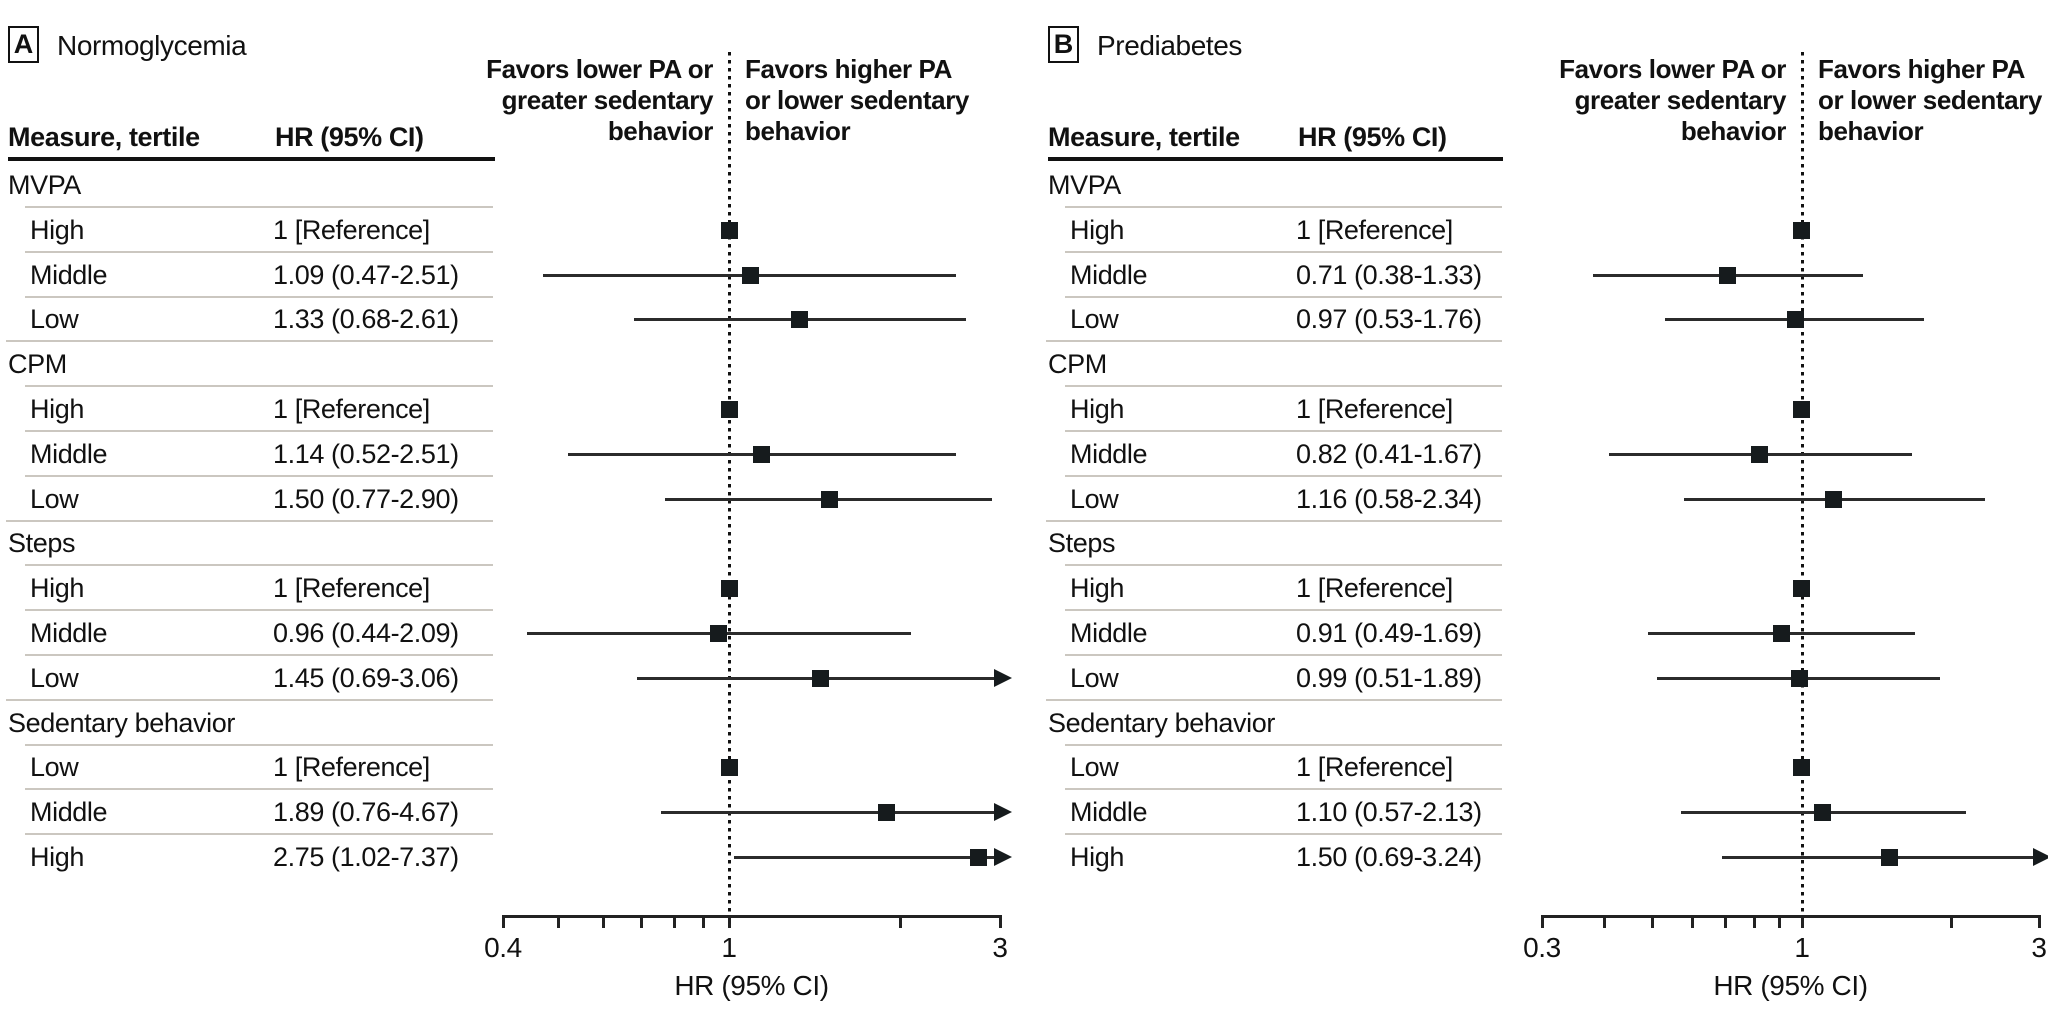  What do you see at coordinates (1372, 137) in the screenshot?
I see `col-header-hr: HR (95% CI)` at bounding box center [1372, 137].